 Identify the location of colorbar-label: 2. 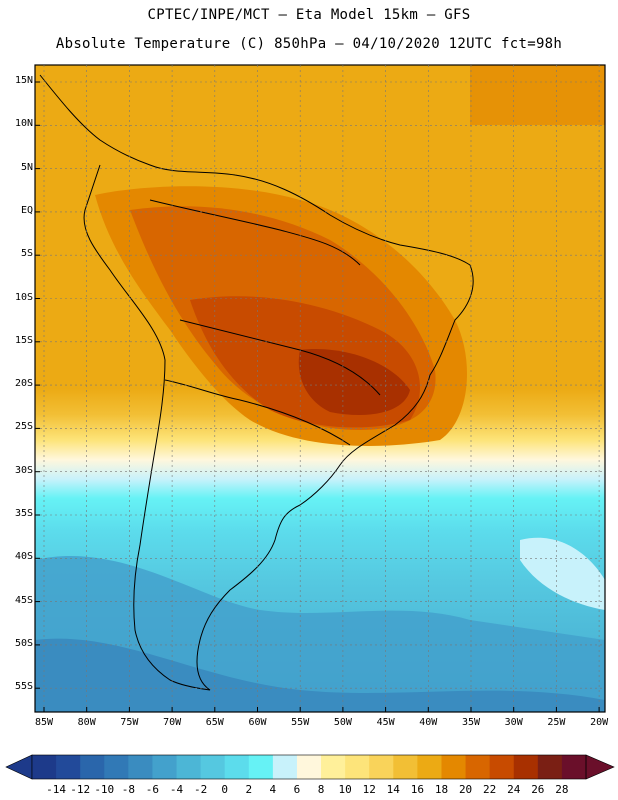
(249, 789).